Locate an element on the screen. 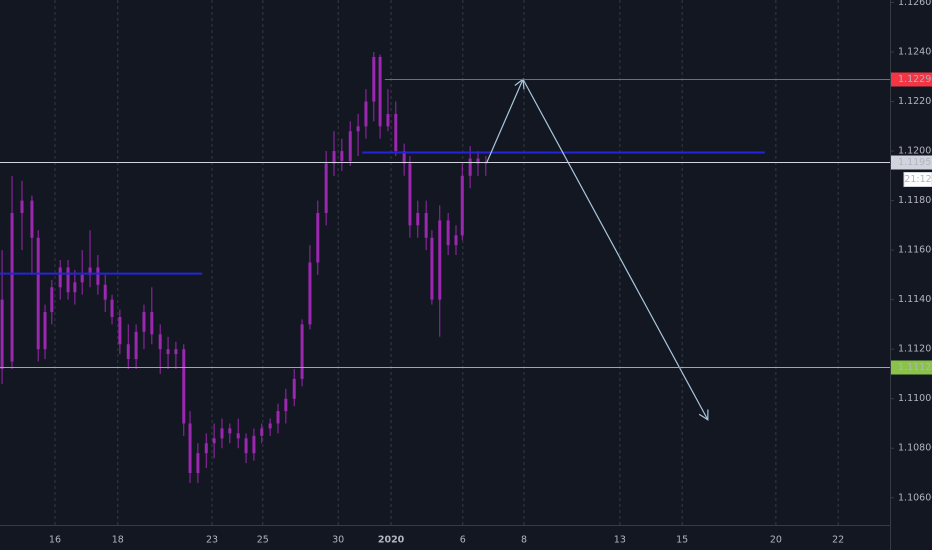 The image size is (932, 550). countdown-box is located at coordinates (917, 179).